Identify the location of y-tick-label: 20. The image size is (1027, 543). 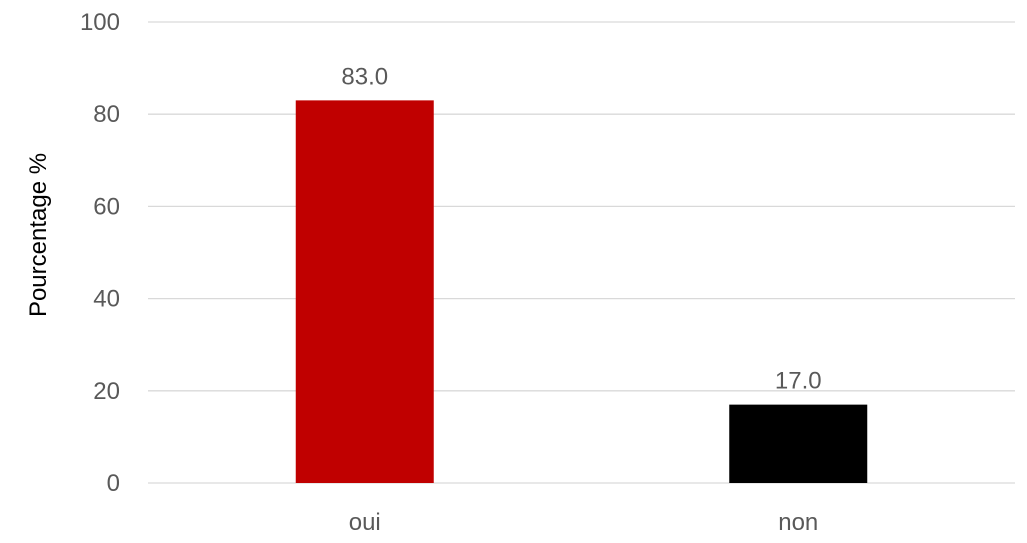
(106, 391).